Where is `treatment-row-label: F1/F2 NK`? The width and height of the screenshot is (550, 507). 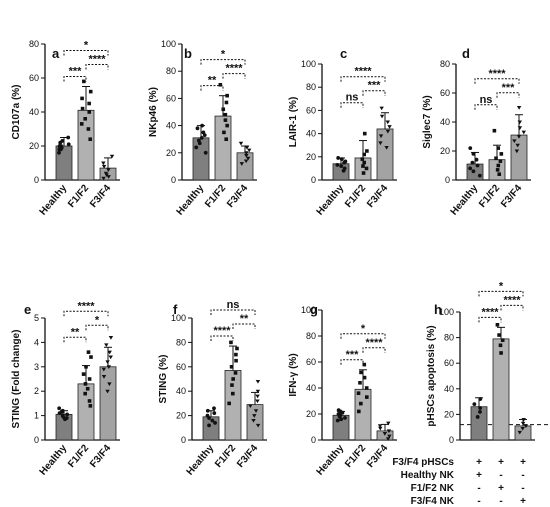 treatment-row-label: F1/F2 NK is located at coordinates (433, 488).